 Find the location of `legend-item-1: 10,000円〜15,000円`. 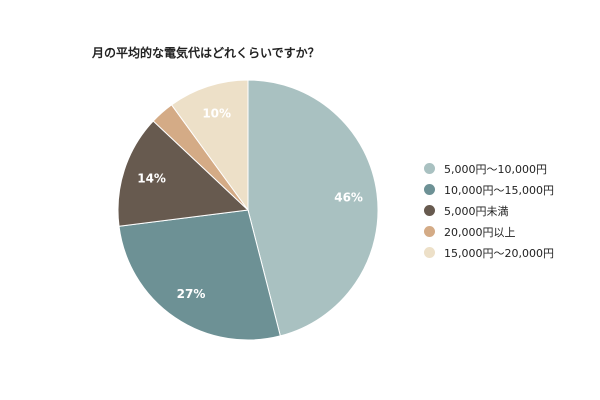

legend-item-1: 10,000円〜15,000円 is located at coordinates (489, 189).